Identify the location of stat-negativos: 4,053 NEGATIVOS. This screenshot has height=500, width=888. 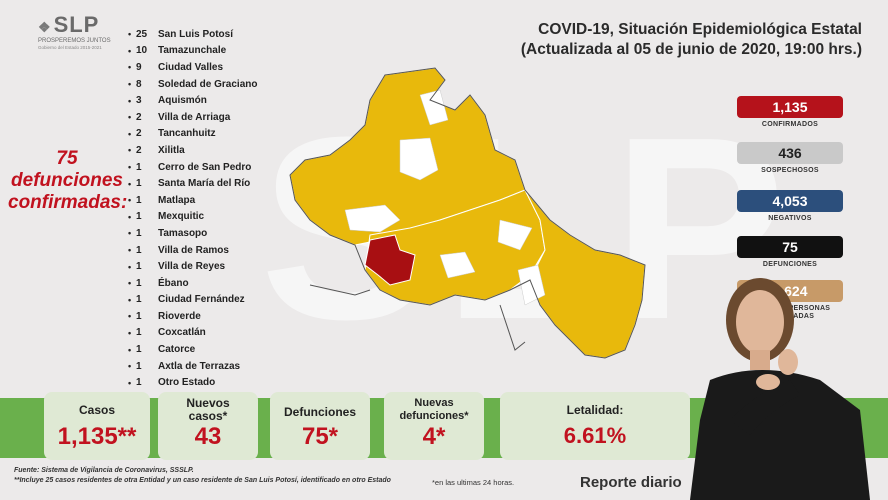
(790, 206).